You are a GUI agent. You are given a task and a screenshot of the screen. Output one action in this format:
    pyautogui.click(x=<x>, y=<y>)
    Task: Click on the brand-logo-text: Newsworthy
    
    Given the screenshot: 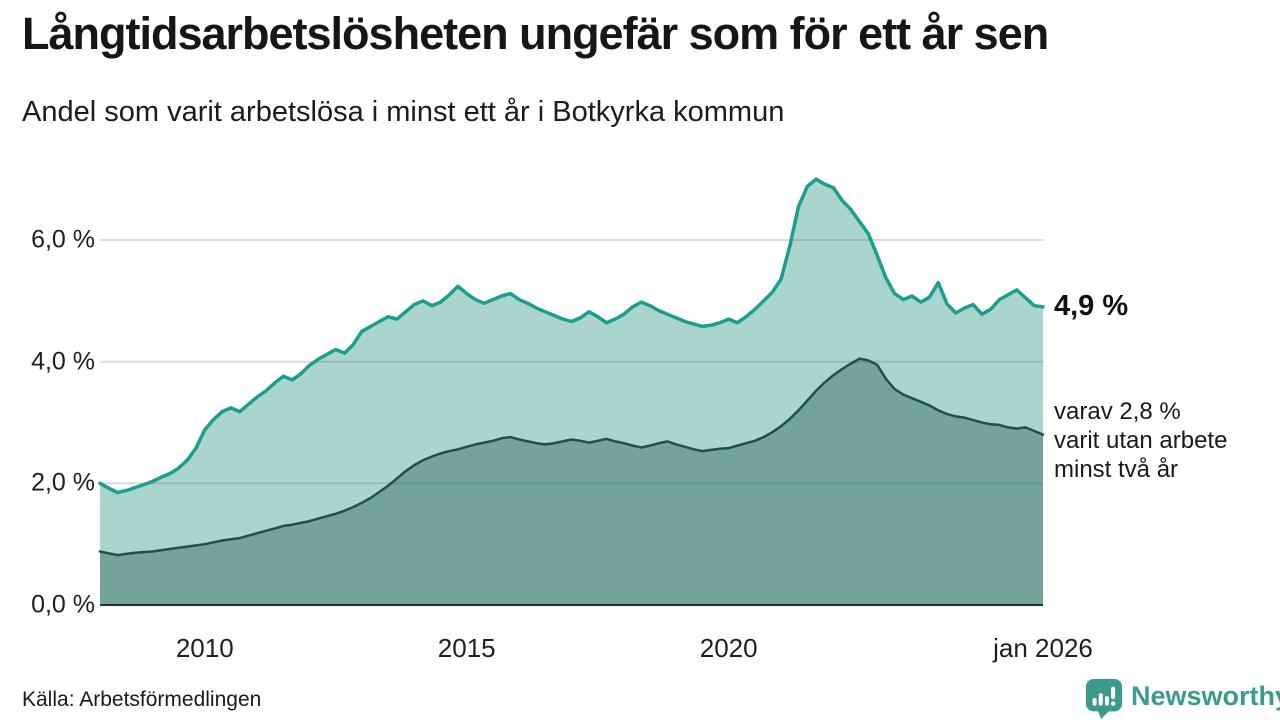 What is the action you would take?
    pyautogui.click(x=1205, y=696)
    